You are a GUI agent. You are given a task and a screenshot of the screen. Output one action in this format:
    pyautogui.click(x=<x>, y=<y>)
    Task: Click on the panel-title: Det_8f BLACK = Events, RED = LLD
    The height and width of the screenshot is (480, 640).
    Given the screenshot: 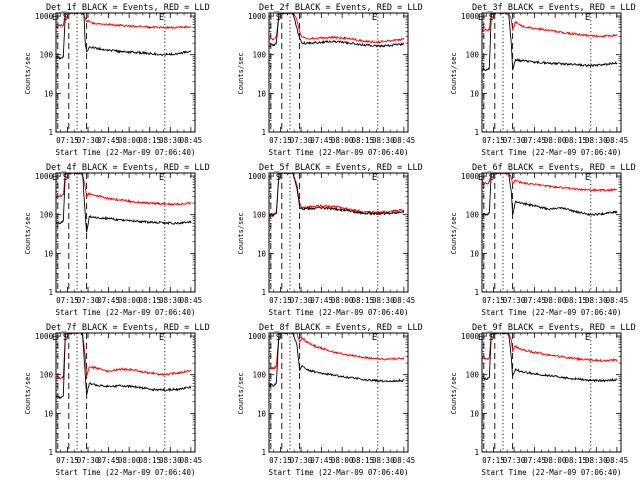 What is the action you would take?
    pyautogui.click(x=341, y=328)
    